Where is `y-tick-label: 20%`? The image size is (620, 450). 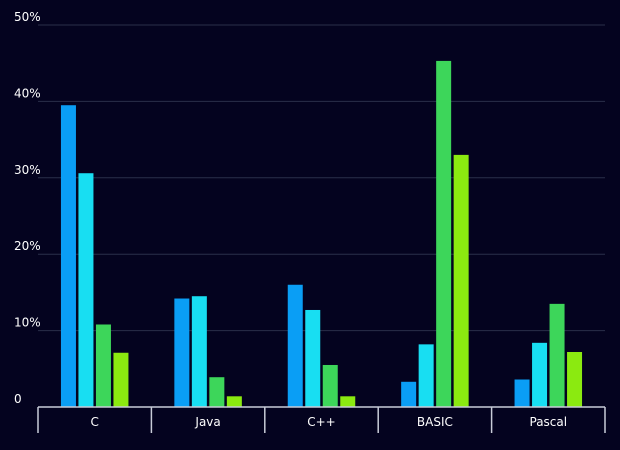
y-tick-label: 20% is located at coordinates (27, 246).